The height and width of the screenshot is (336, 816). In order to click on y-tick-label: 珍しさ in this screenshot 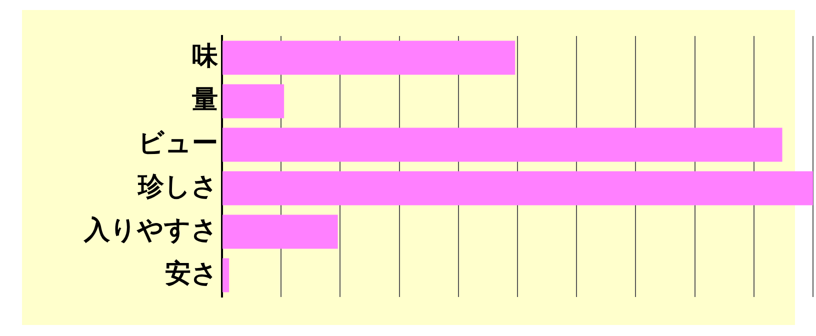, I will do `click(177, 187)`.